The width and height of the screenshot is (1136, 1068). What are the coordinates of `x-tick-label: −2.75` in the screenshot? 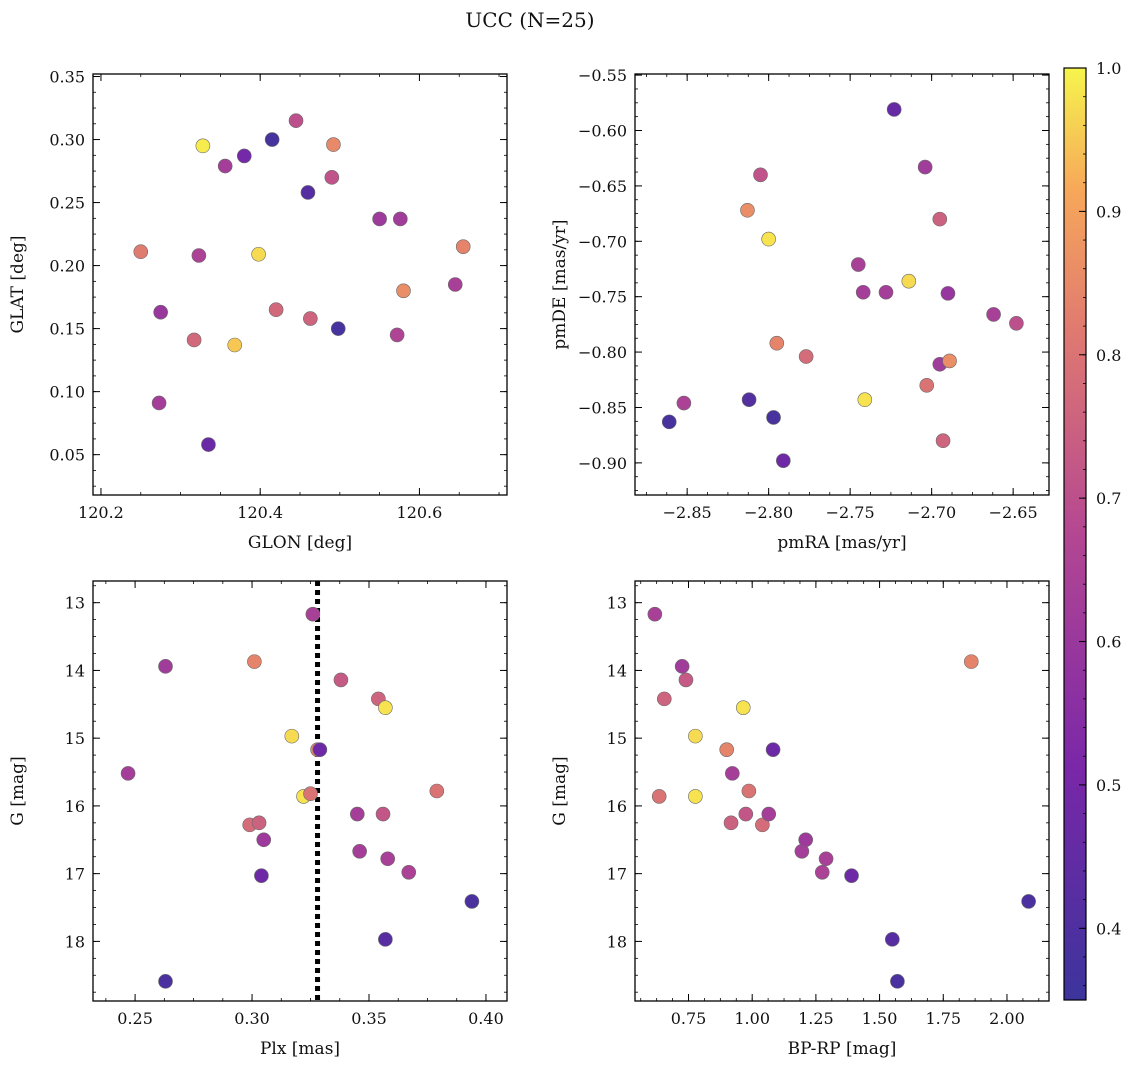 It's located at (850, 512).